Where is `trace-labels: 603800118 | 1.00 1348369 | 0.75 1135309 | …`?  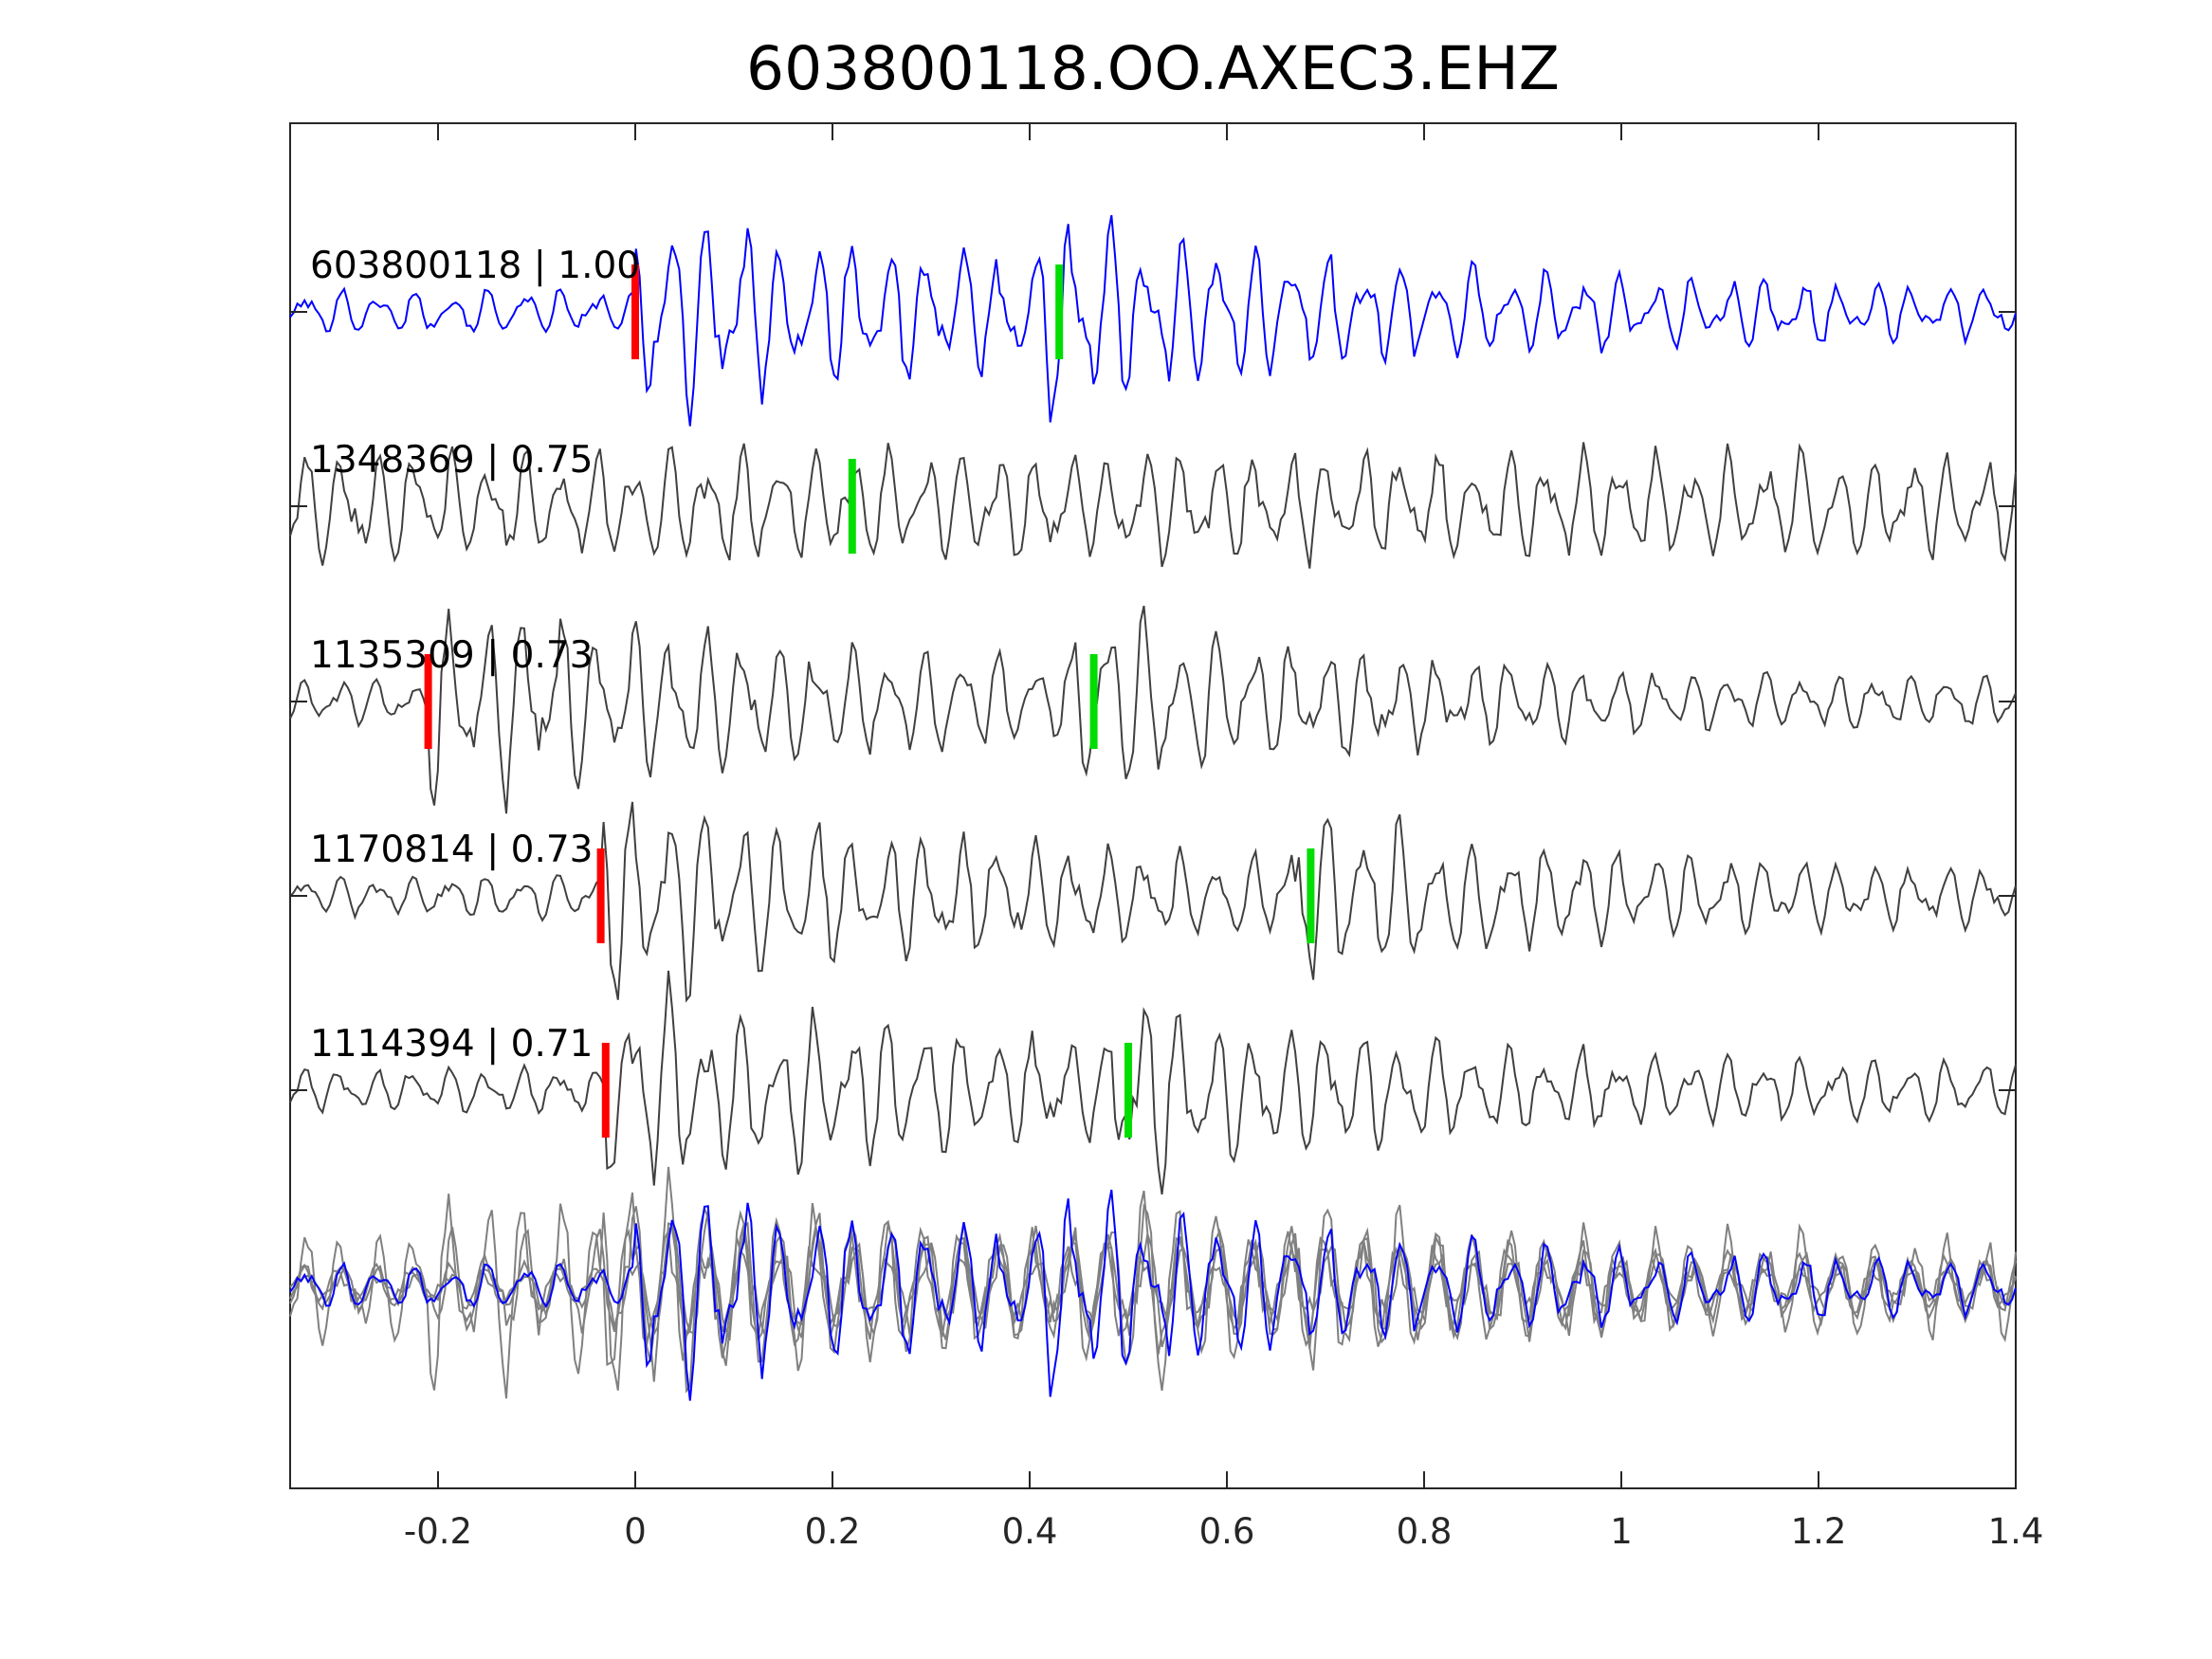 trace-labels: 603800118 | 1.00 1348369 | 0.75 1135309 | … is located at coordinates (475, 655).